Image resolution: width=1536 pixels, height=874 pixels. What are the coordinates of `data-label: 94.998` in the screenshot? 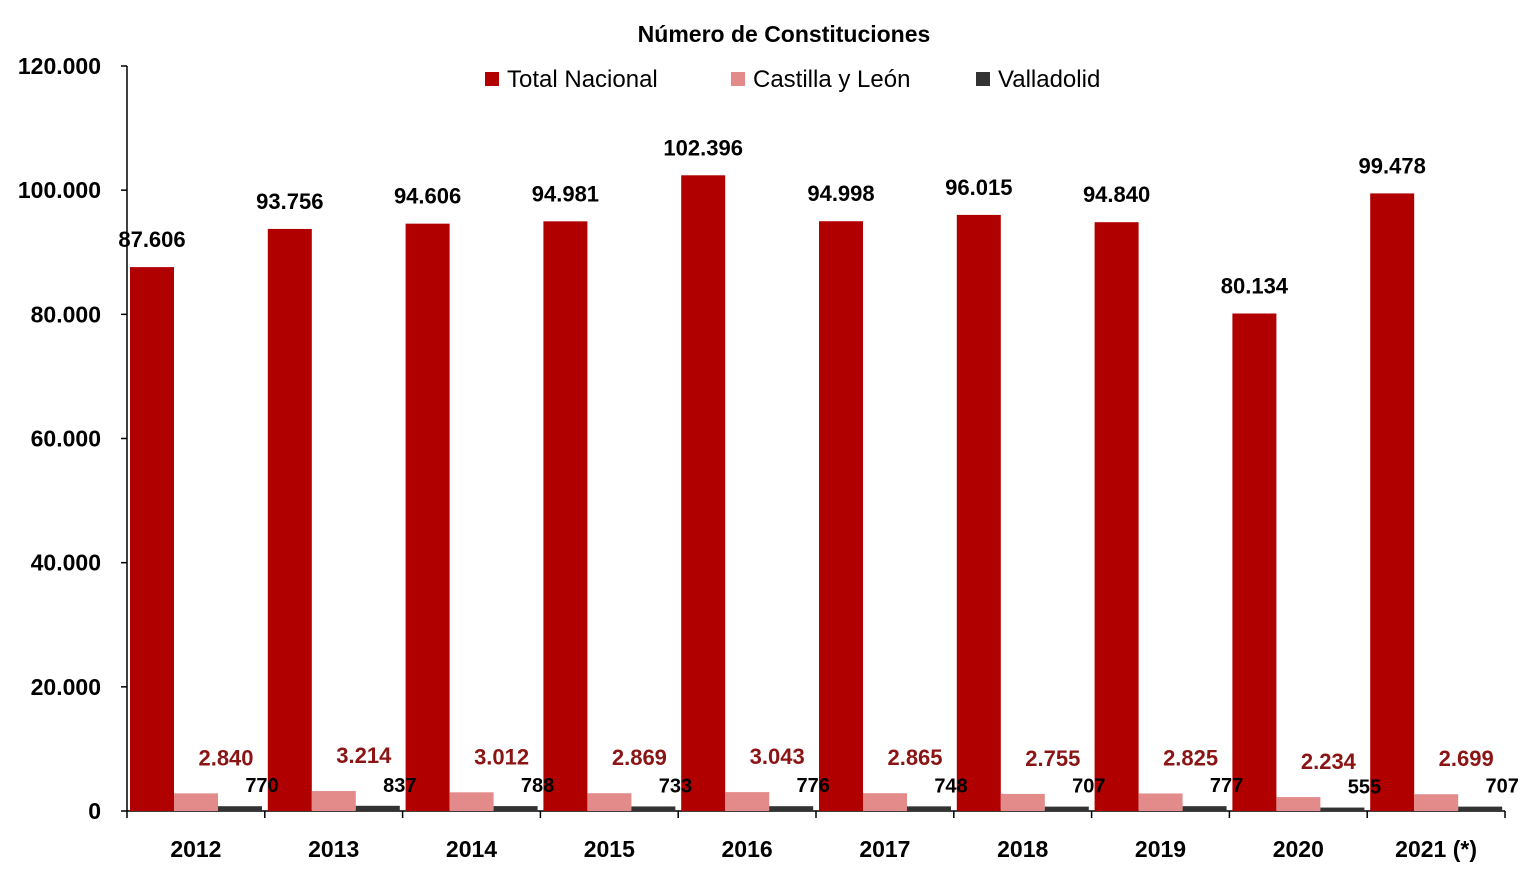 It's located at (840, 193).